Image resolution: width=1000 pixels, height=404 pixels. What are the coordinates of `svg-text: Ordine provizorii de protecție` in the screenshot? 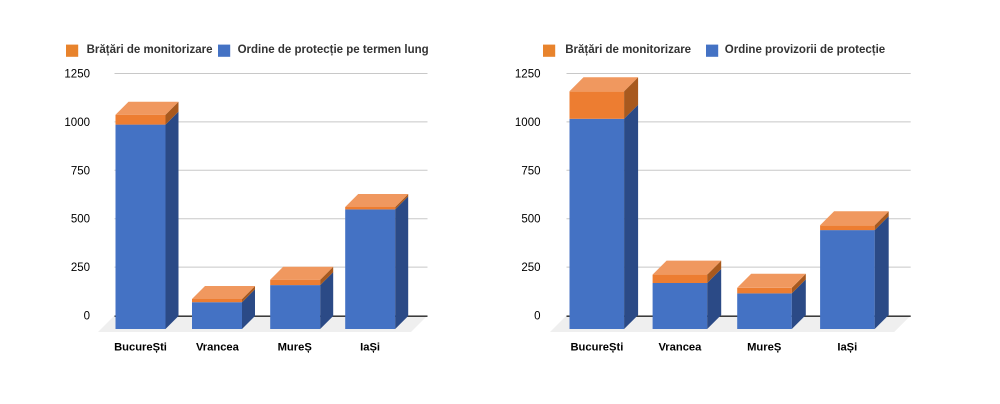 It's located at (805, 50).